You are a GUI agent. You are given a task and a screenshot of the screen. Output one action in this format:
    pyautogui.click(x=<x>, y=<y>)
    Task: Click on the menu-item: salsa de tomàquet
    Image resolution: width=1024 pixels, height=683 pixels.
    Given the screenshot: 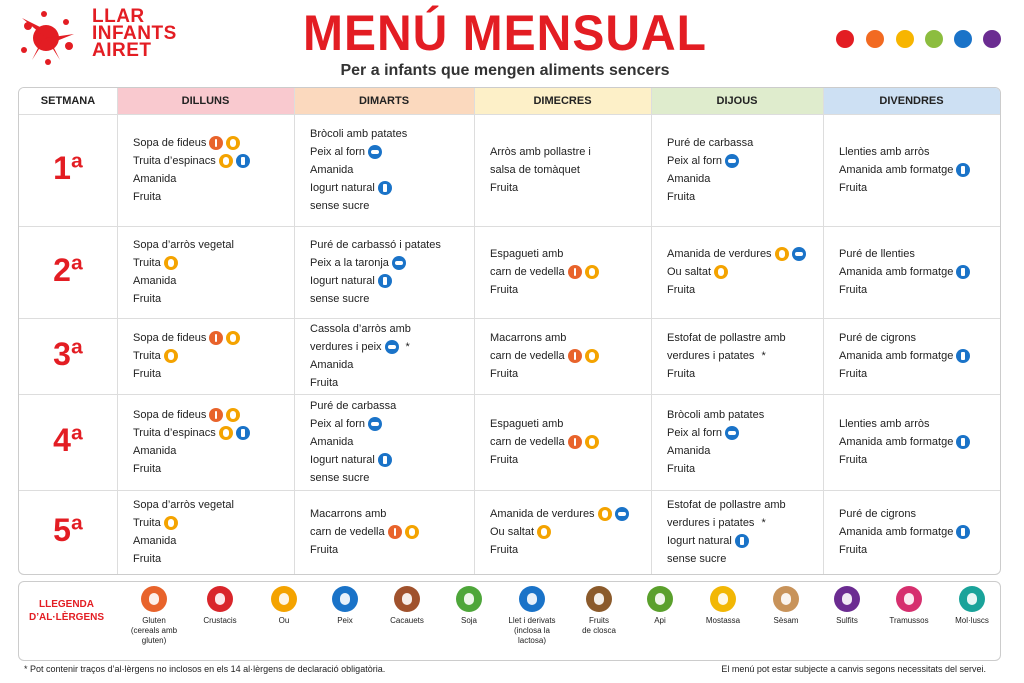 What is the action you would take?
    pyautogui.click(x=568, y=170)
    